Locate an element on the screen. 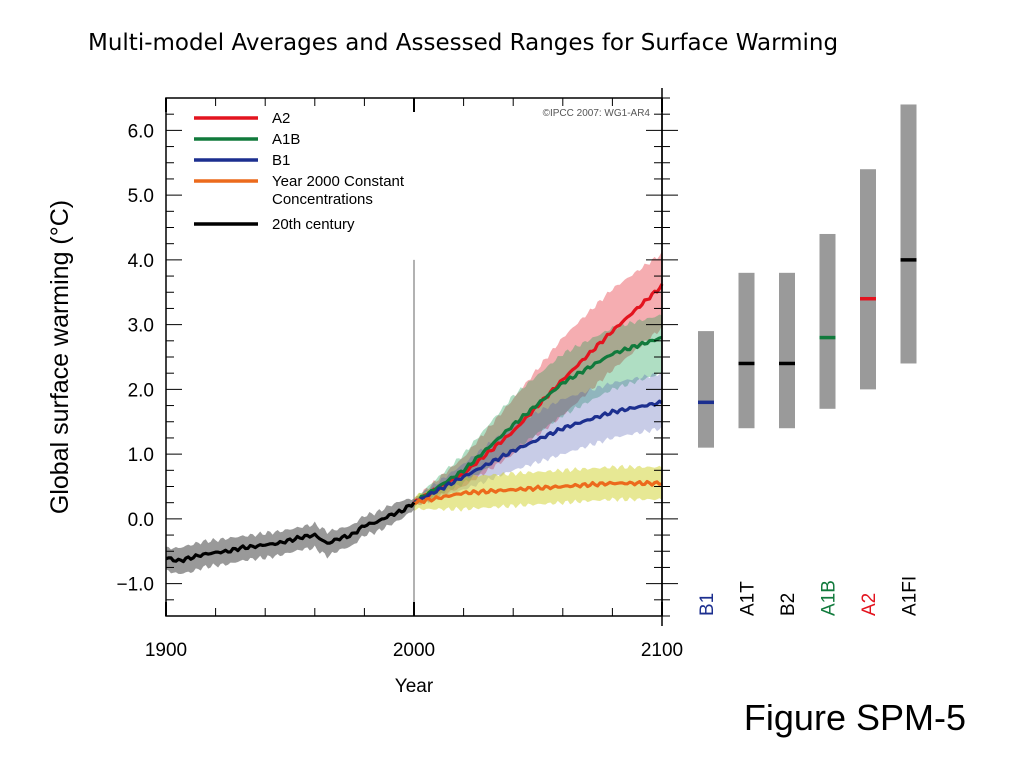 The width and height of the screenshot is (1024, 768). y-tick-label: 6.0 is located at coordinates (141, 131).